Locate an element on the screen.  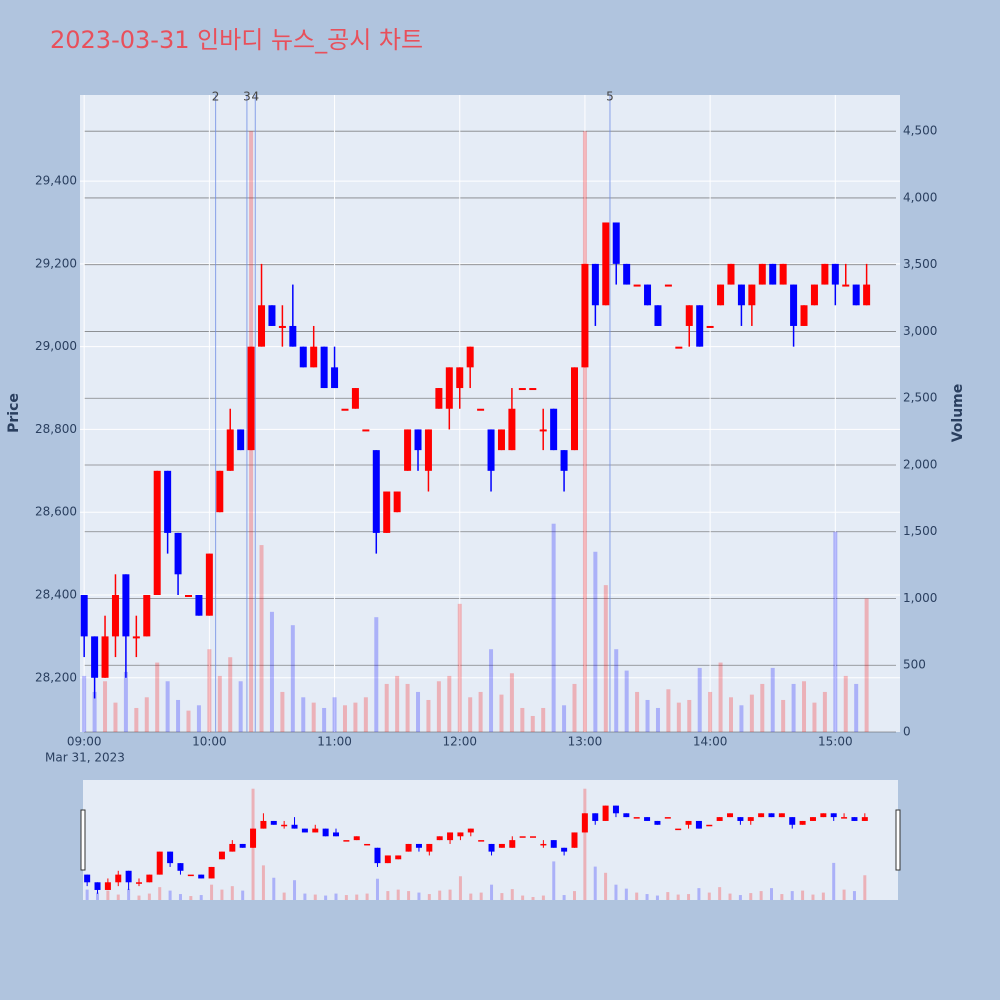
range-slider is located at coordinates (490, 840).